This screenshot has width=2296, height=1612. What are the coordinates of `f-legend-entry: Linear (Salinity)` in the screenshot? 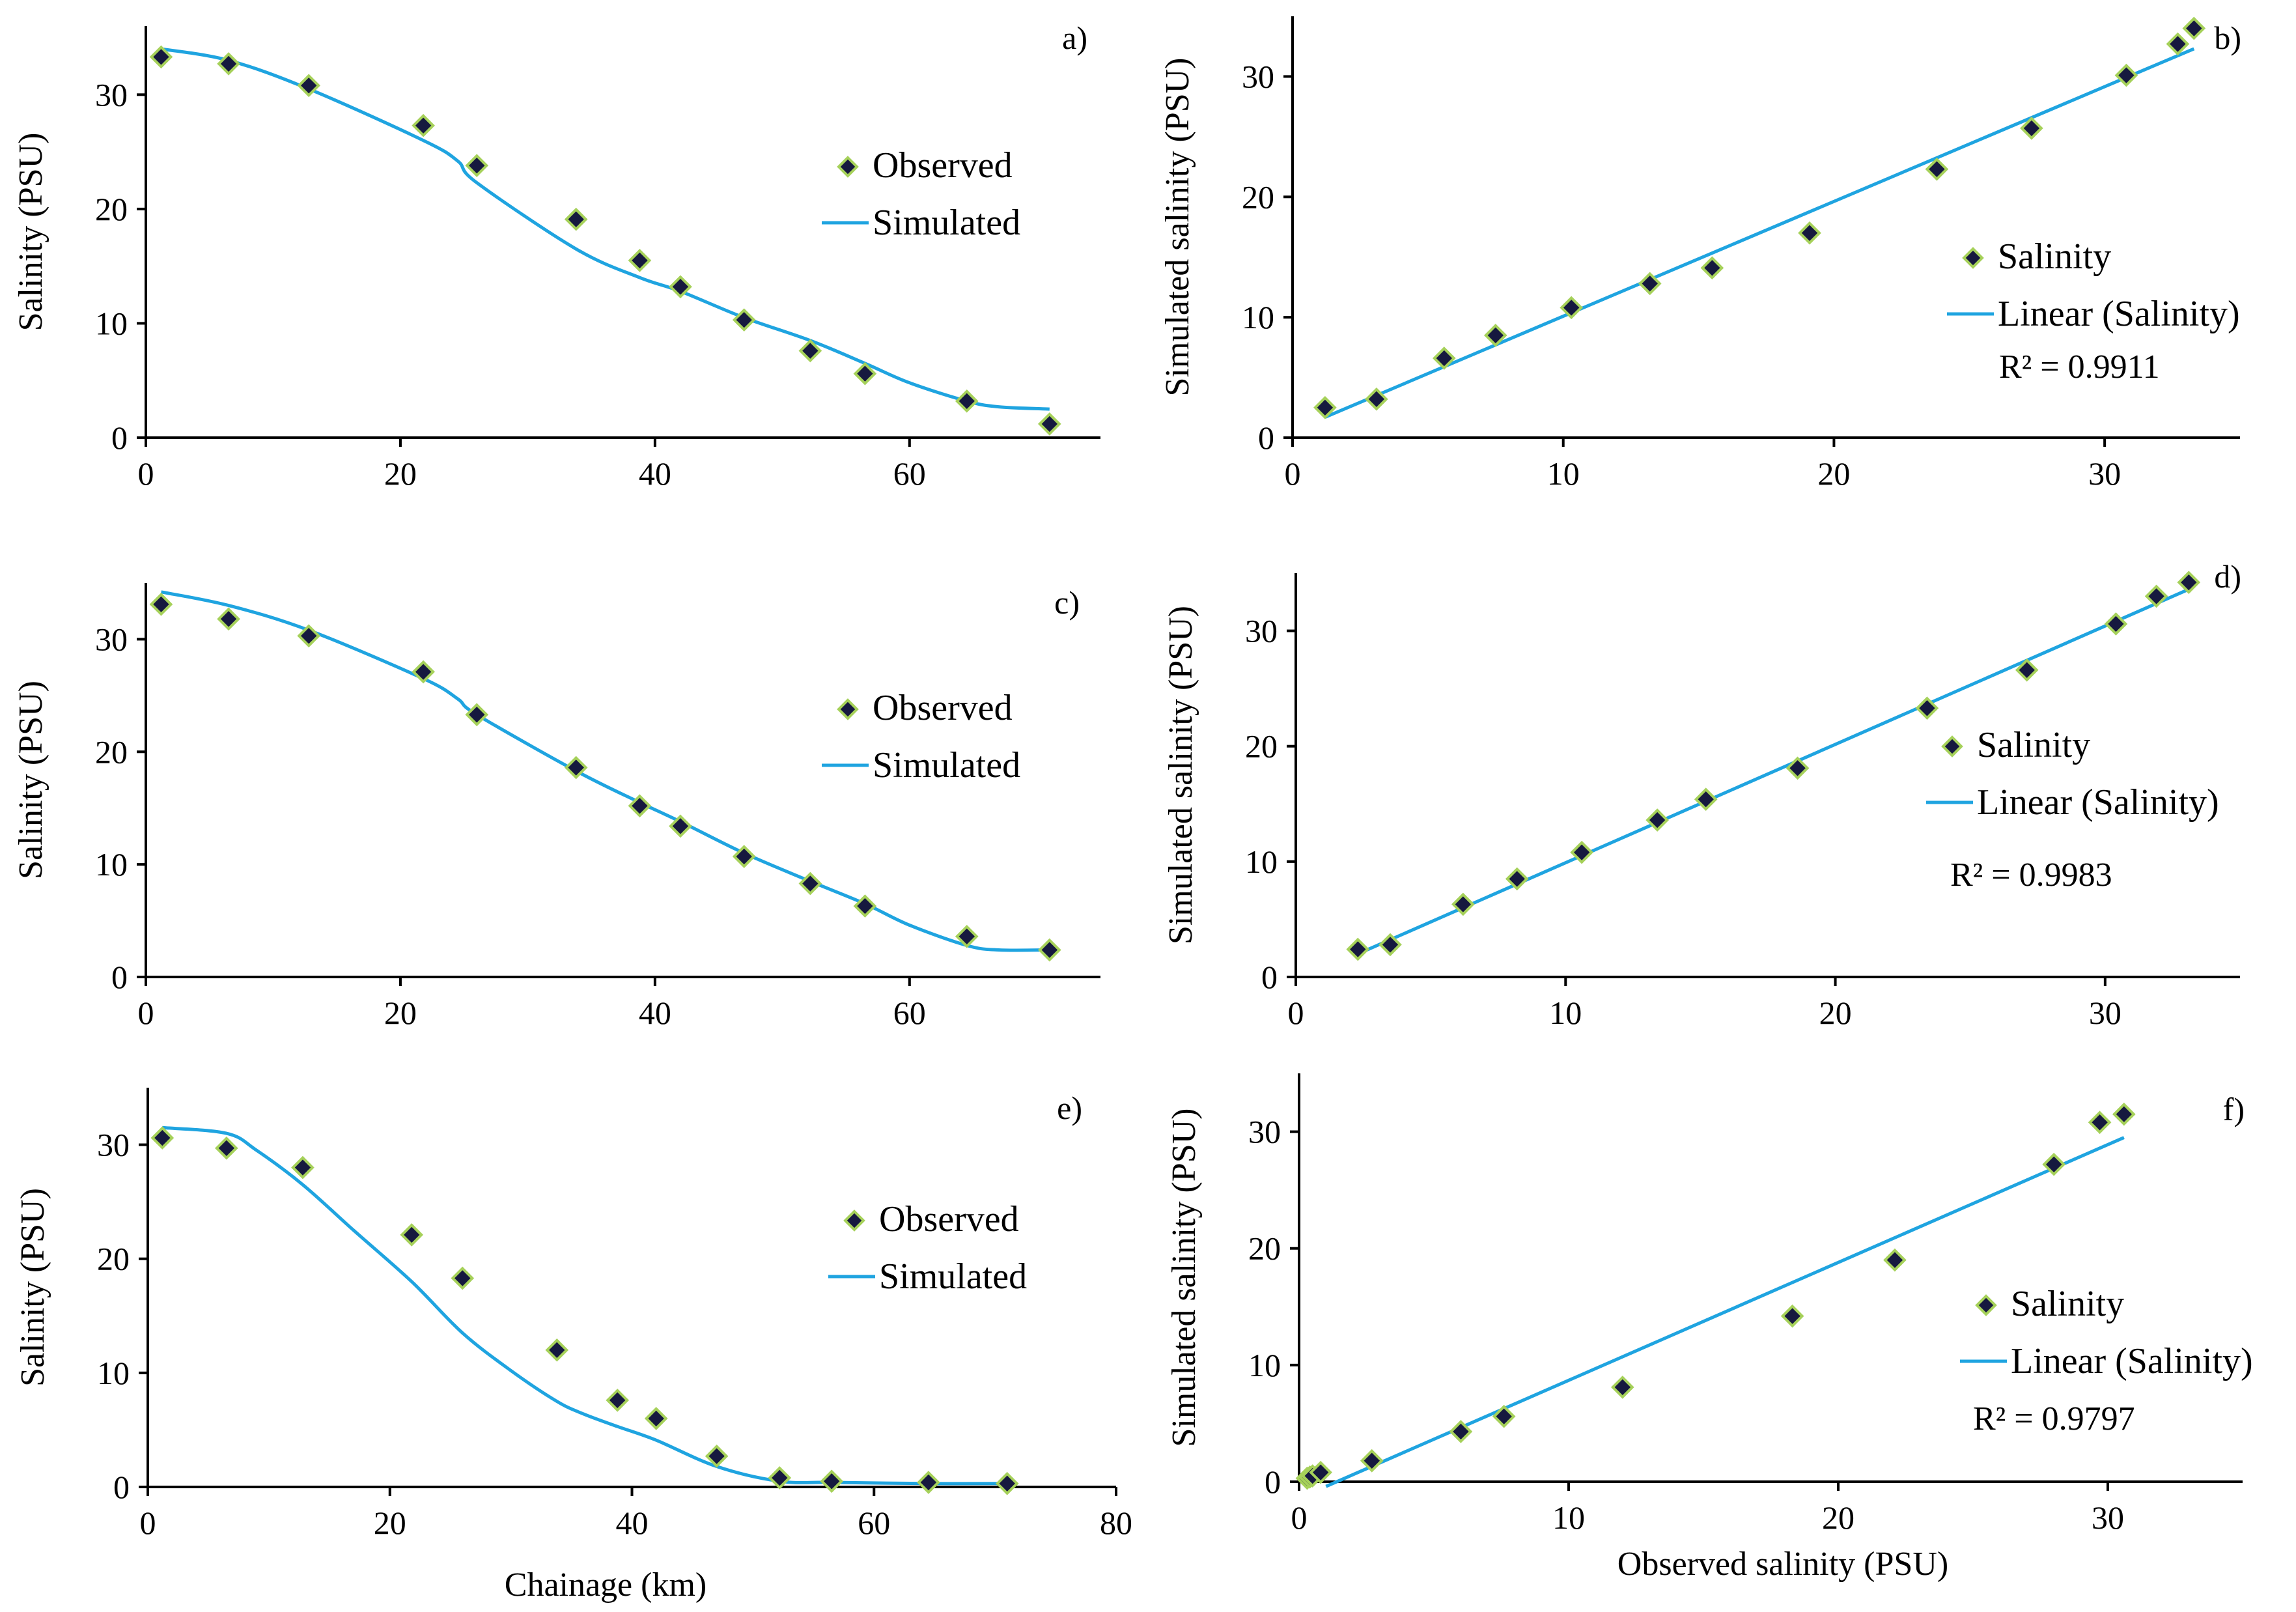 It's located at (2132, 1361).